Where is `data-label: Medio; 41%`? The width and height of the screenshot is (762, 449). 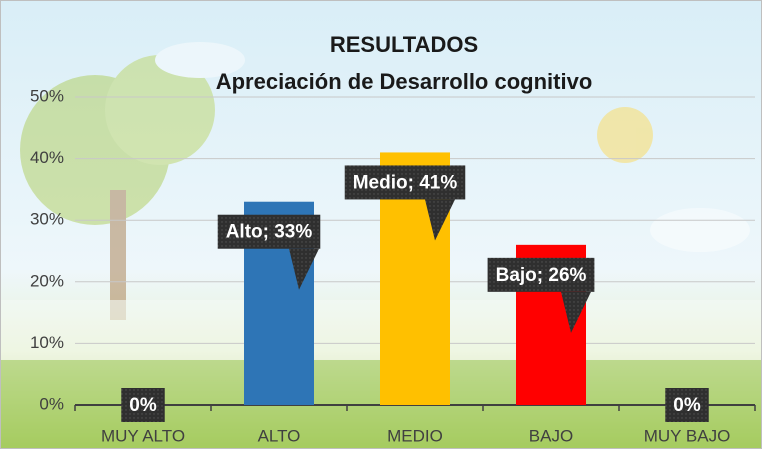 data-label: Medio; 41% is located at coordinates (405, 182).